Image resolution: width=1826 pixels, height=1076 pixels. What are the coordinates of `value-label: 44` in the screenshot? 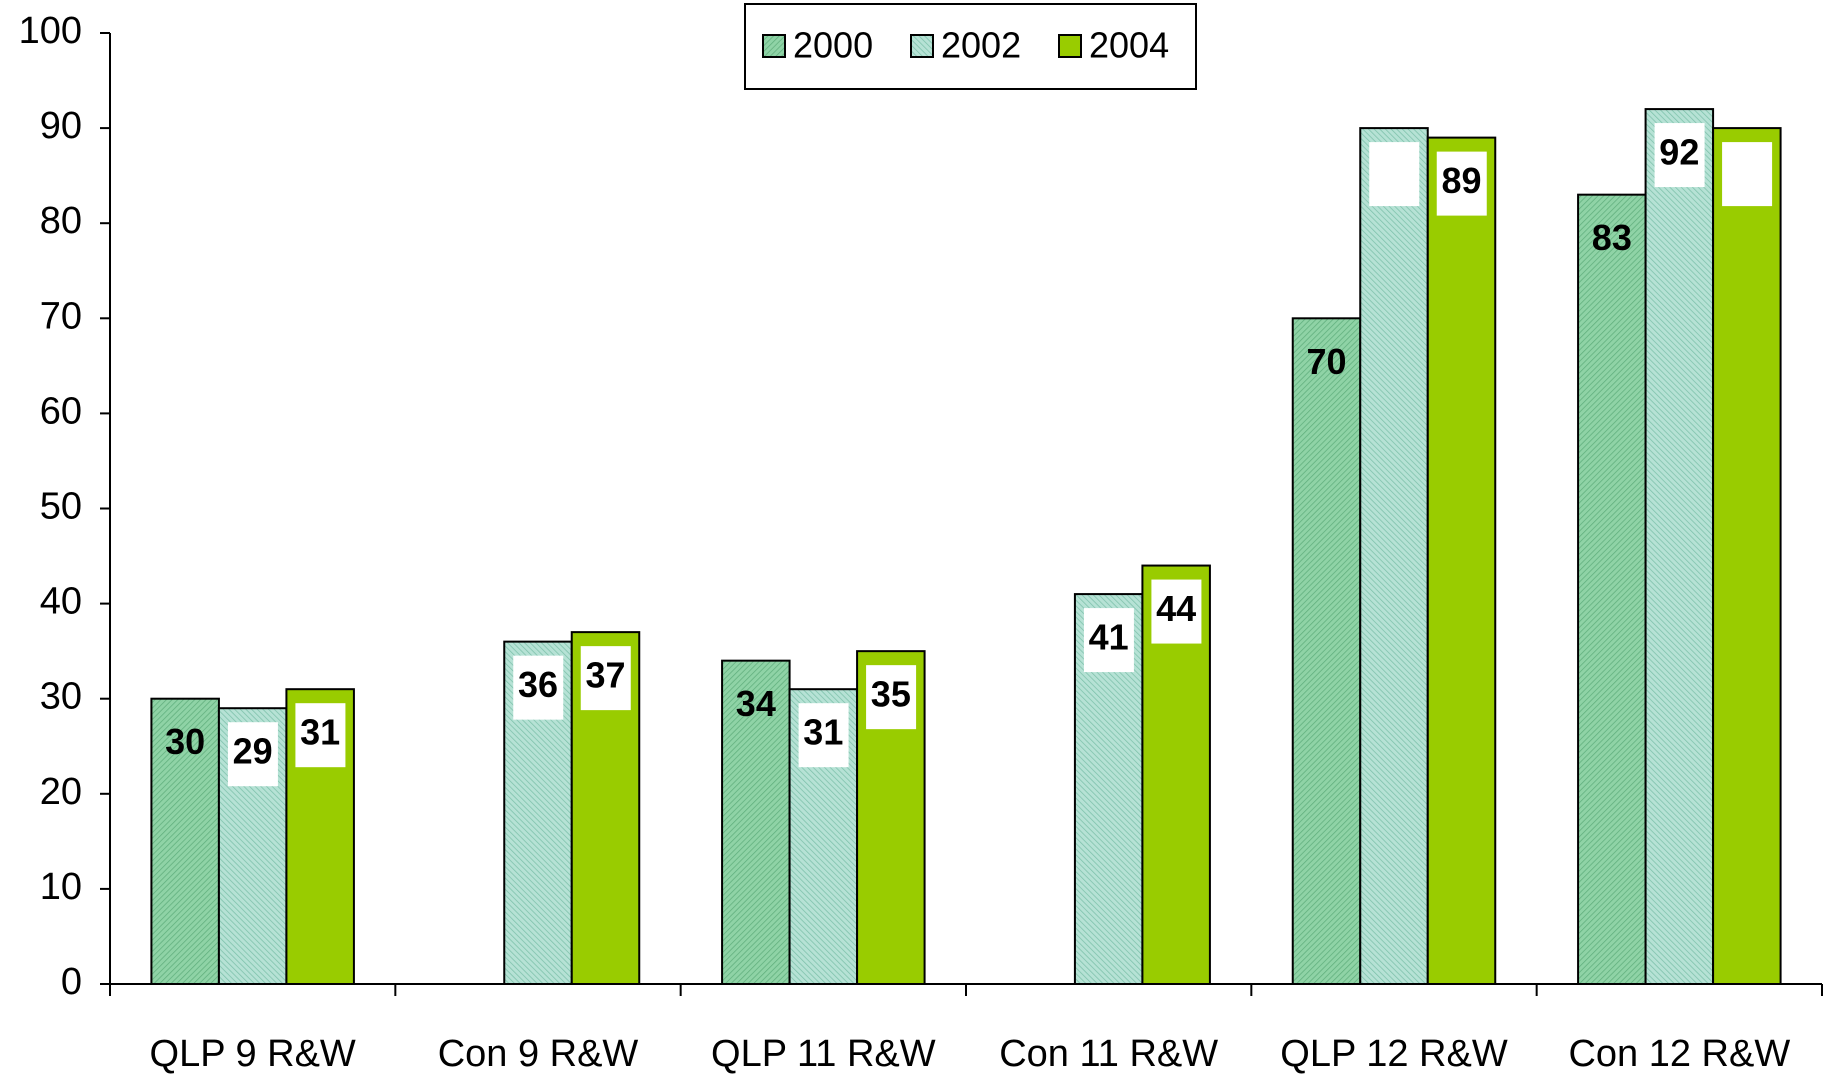 It's located at (1176, 608).